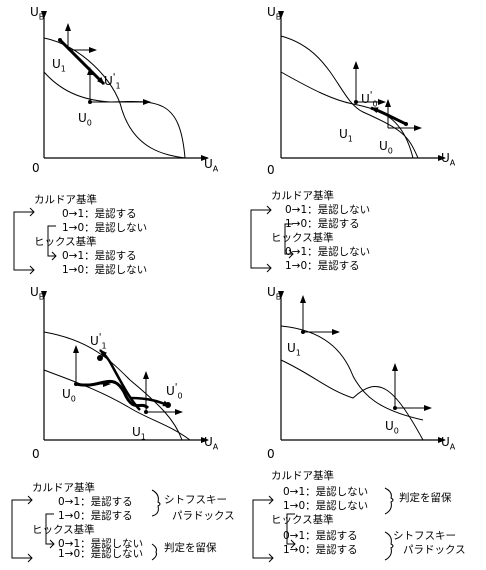  I want to click on kaldor-1to0-2: 1→0：是認する, so click(322, 224).